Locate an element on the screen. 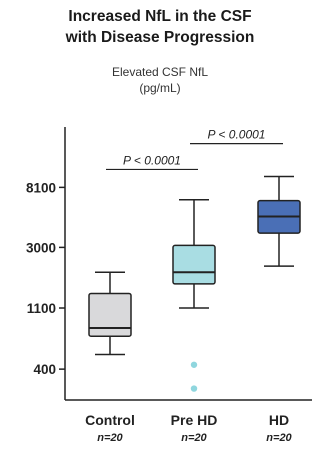  y-tick-label: 8100 is located at coordinates (41, 187).